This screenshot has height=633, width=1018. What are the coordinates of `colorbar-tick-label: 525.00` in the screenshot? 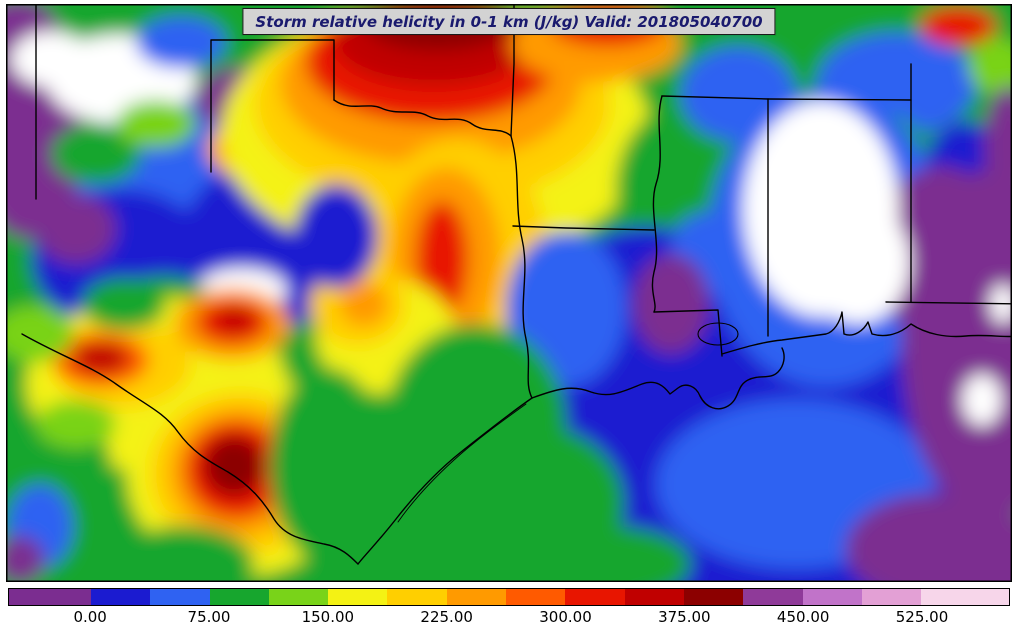 It's located at (922, 617).